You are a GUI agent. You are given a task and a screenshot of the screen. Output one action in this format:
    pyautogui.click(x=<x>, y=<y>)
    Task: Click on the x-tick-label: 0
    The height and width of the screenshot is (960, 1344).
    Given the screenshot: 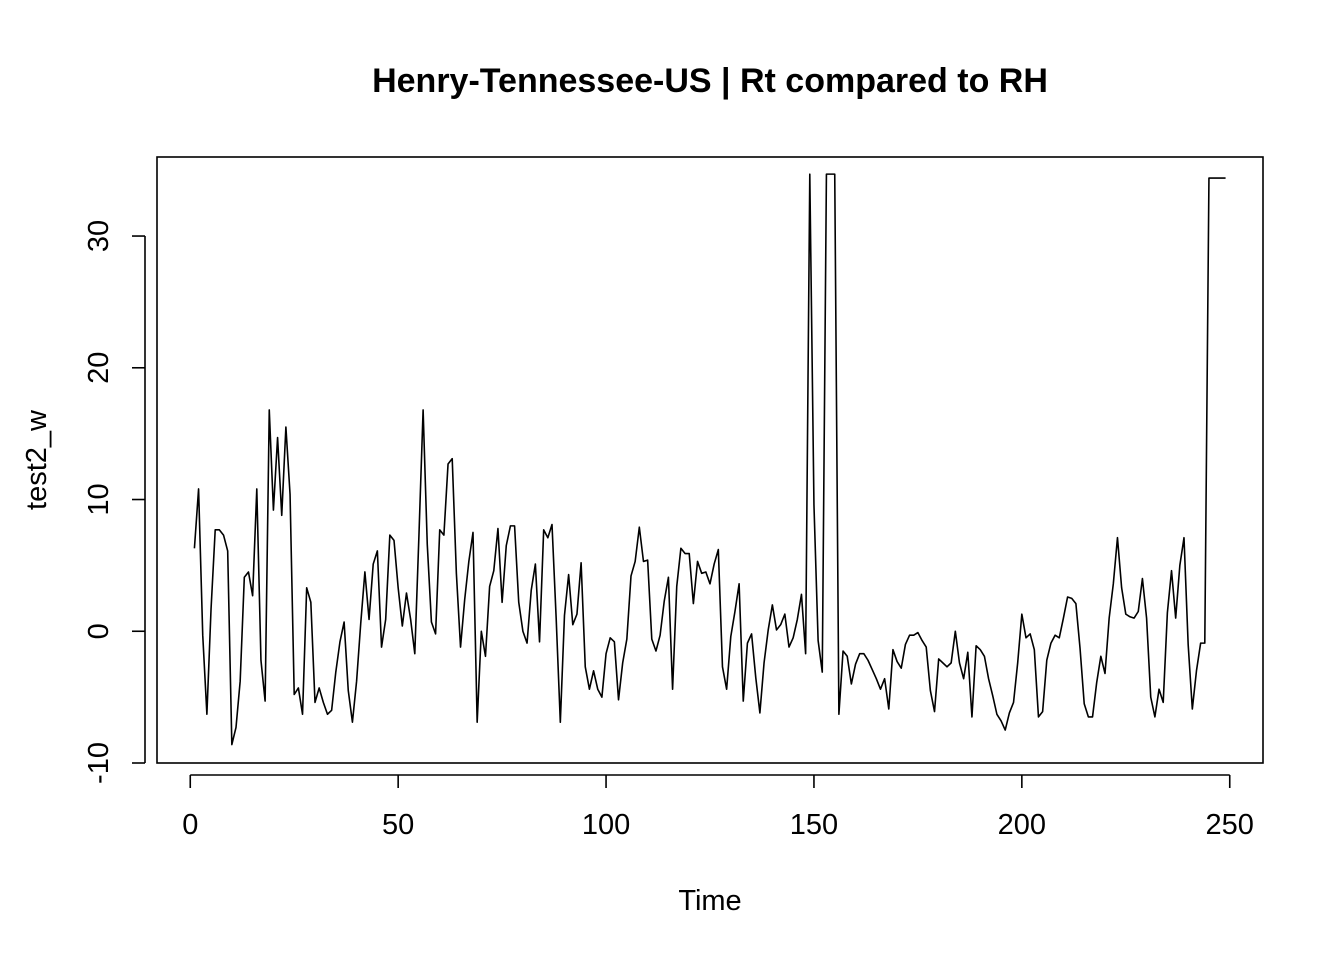 What is the action you would take?
    pyautogui.click(x=190, y=825)
    